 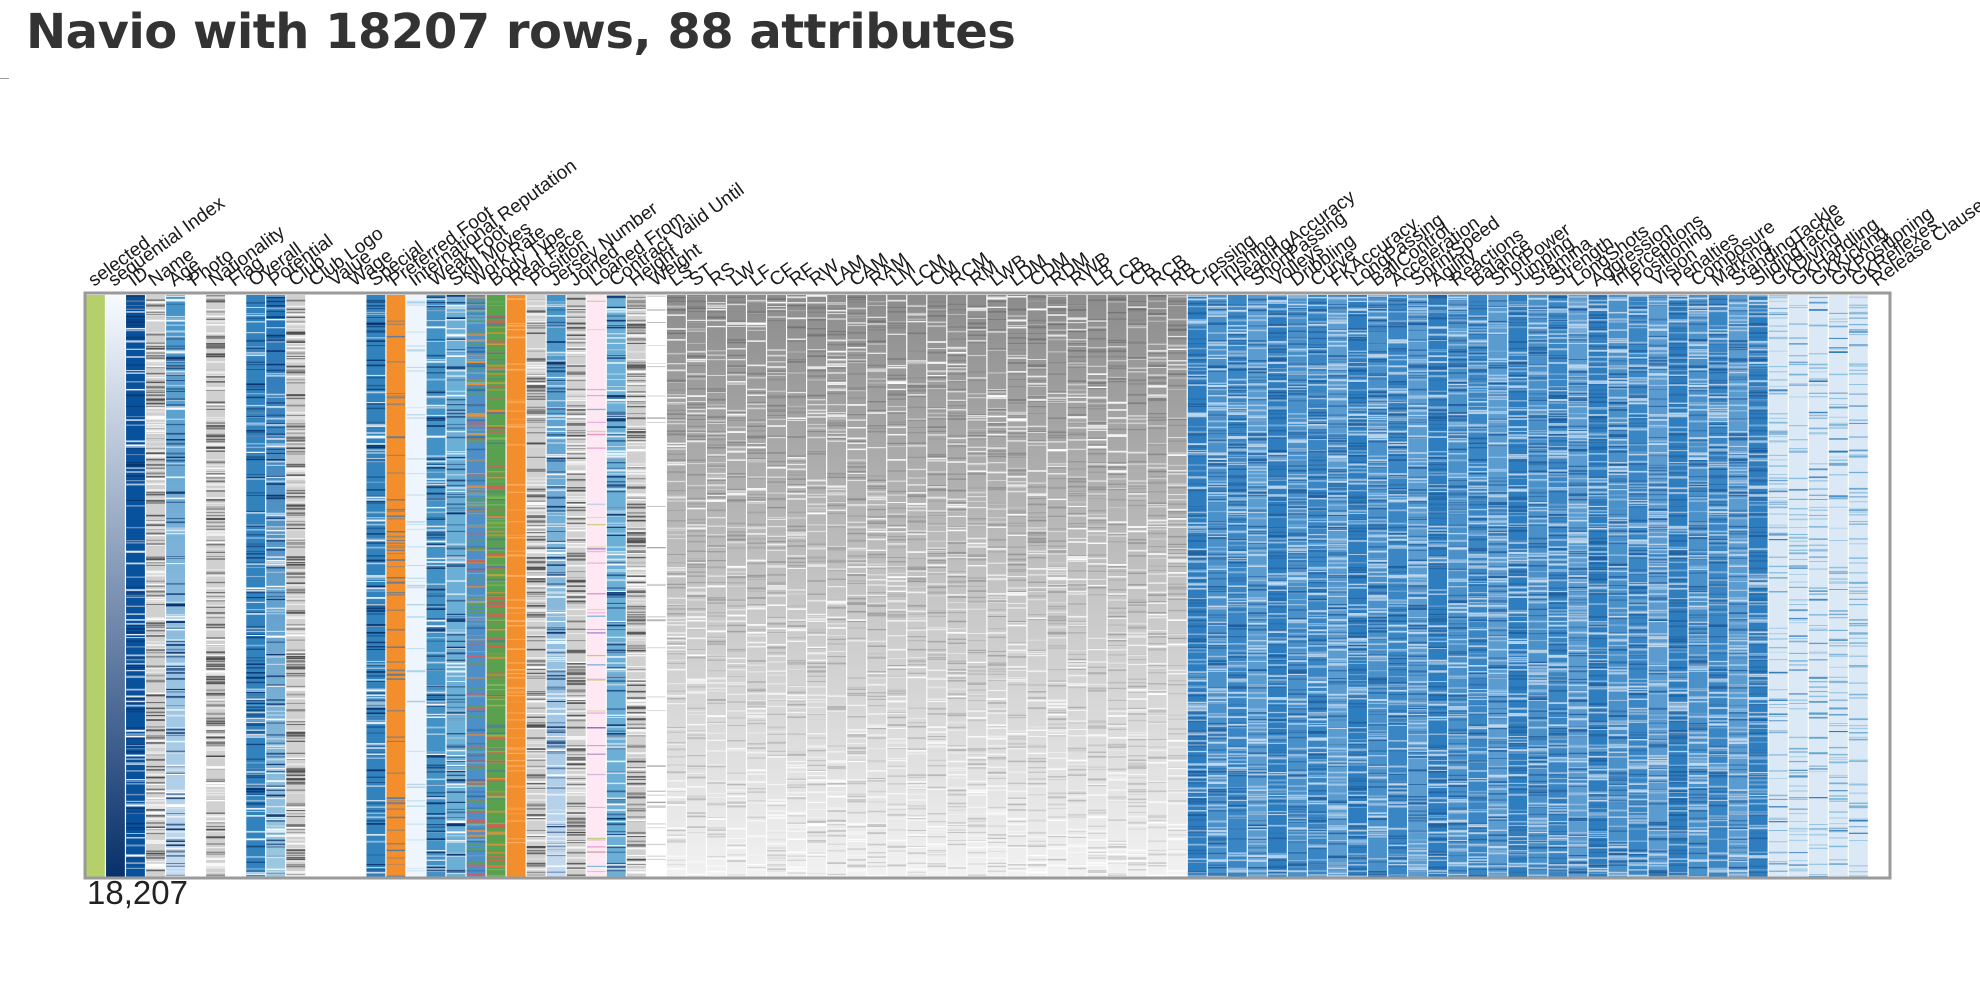 I want to click on column-ballcontrol, so click(x=1377, y=586).